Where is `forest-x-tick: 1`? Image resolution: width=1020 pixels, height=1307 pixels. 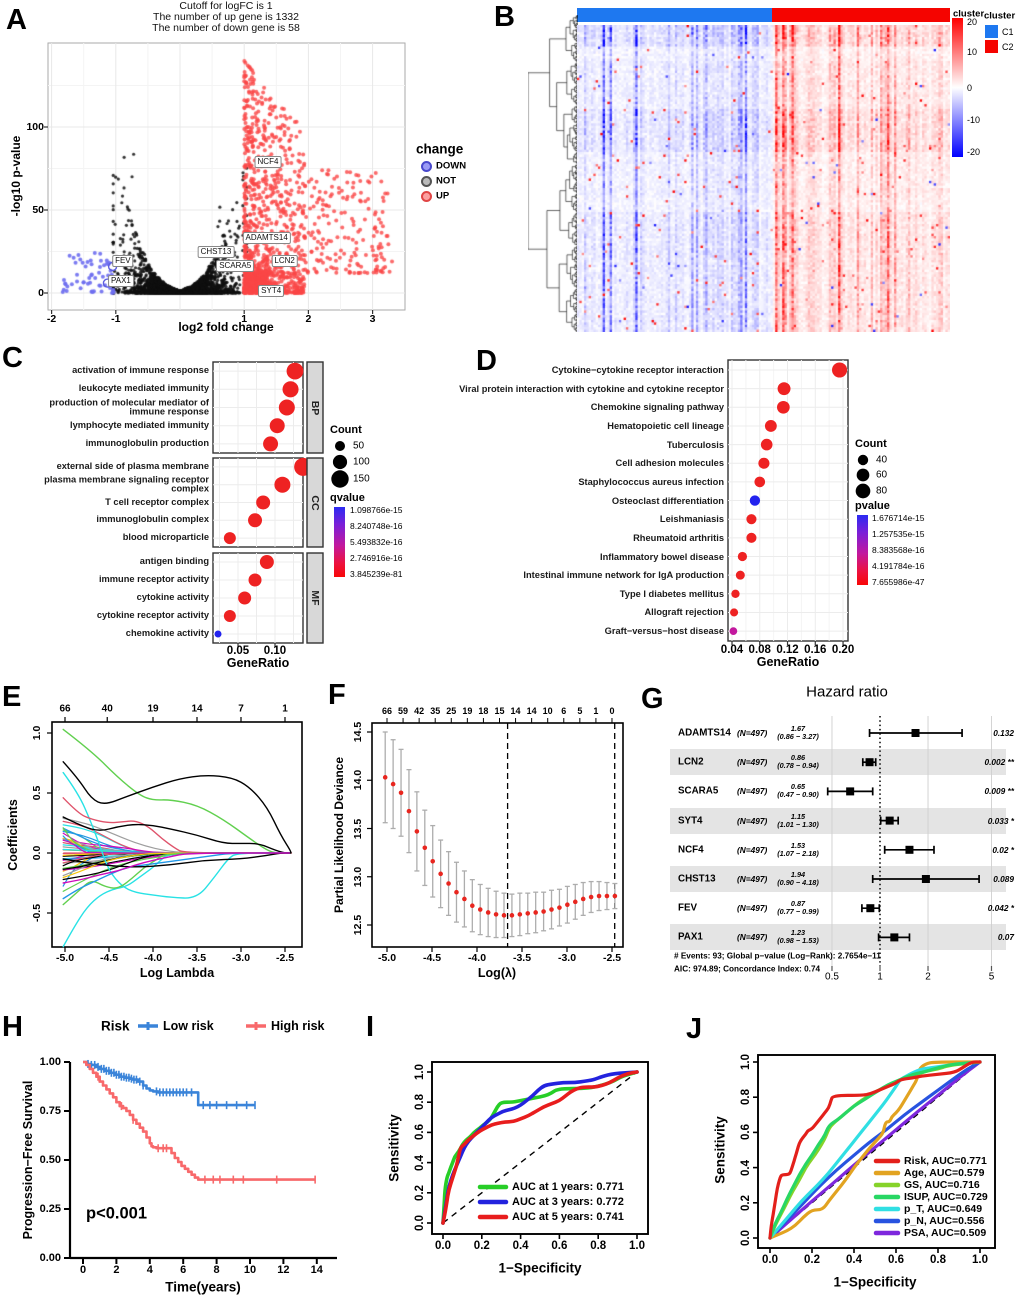 forest-x-tick: 1 is located at coordinates (880, 977).